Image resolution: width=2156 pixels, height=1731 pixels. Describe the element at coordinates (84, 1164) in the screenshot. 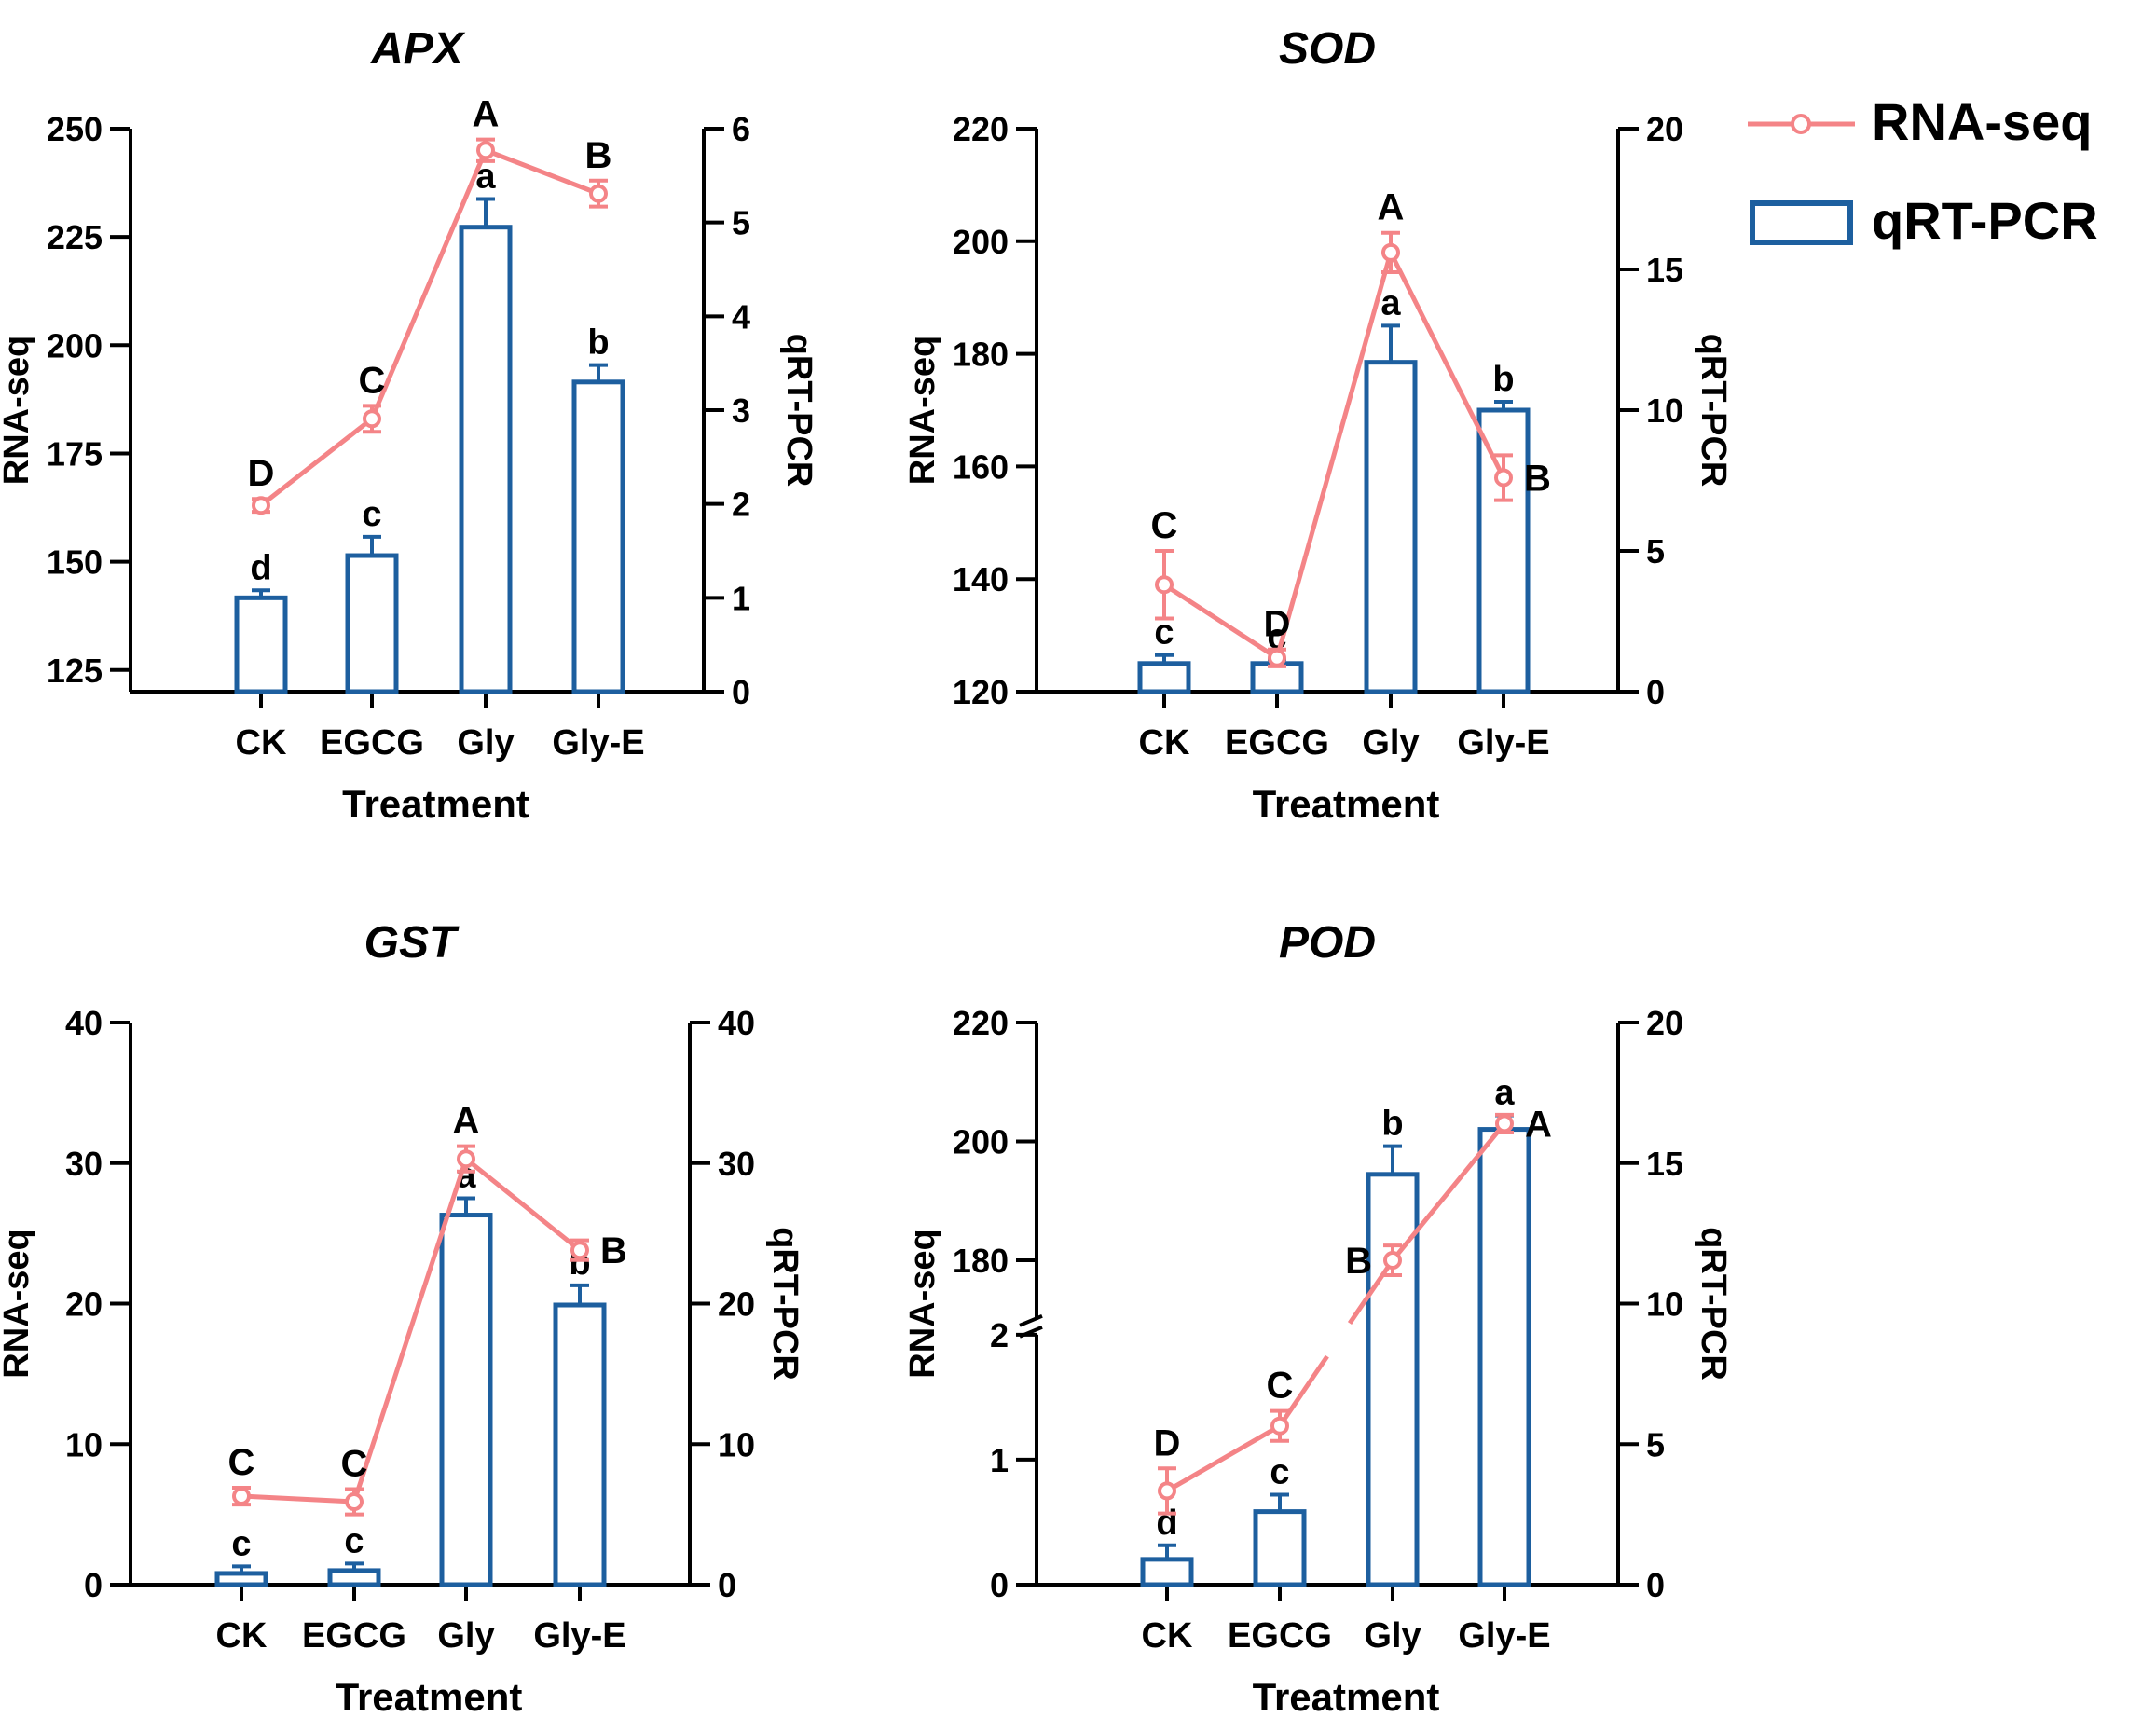

I see `left-tick-label: 30` at that location.